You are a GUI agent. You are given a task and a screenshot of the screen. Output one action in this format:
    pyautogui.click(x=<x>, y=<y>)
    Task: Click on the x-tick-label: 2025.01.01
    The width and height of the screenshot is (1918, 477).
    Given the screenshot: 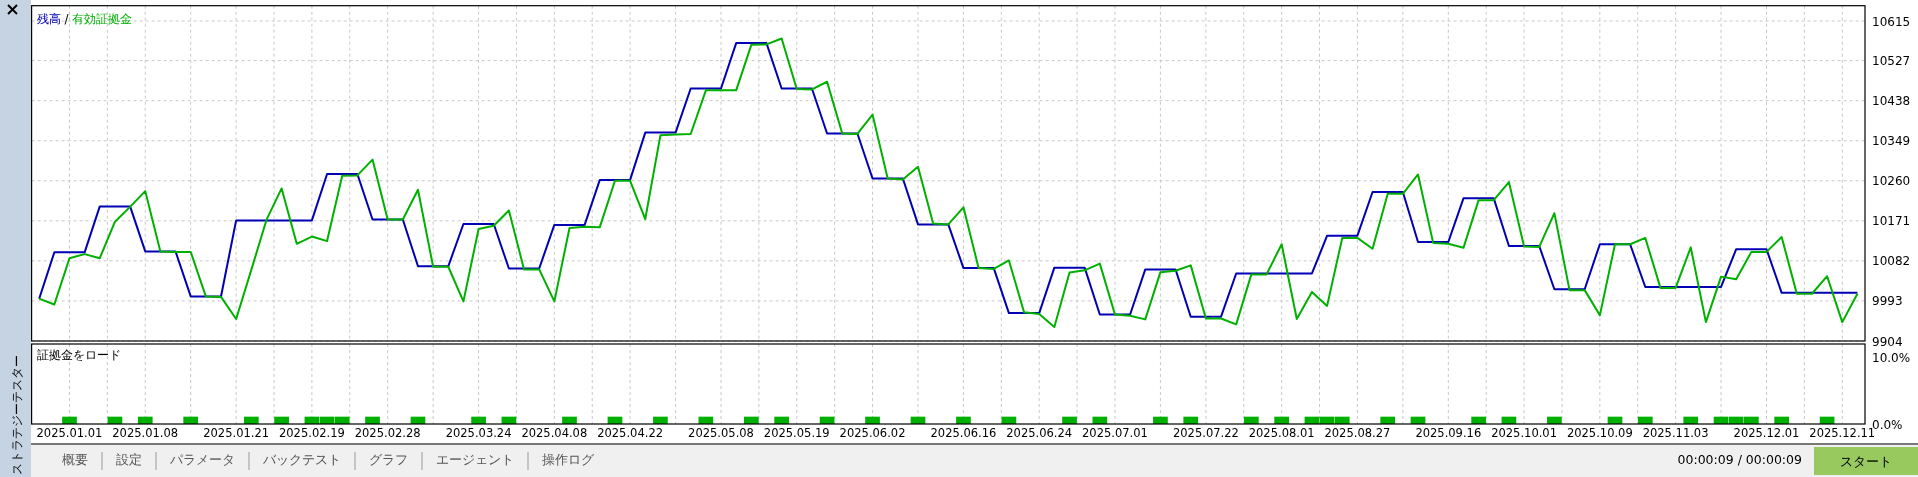 What is the action you would take?
    pyautogui.click(x=69, y=433)
    